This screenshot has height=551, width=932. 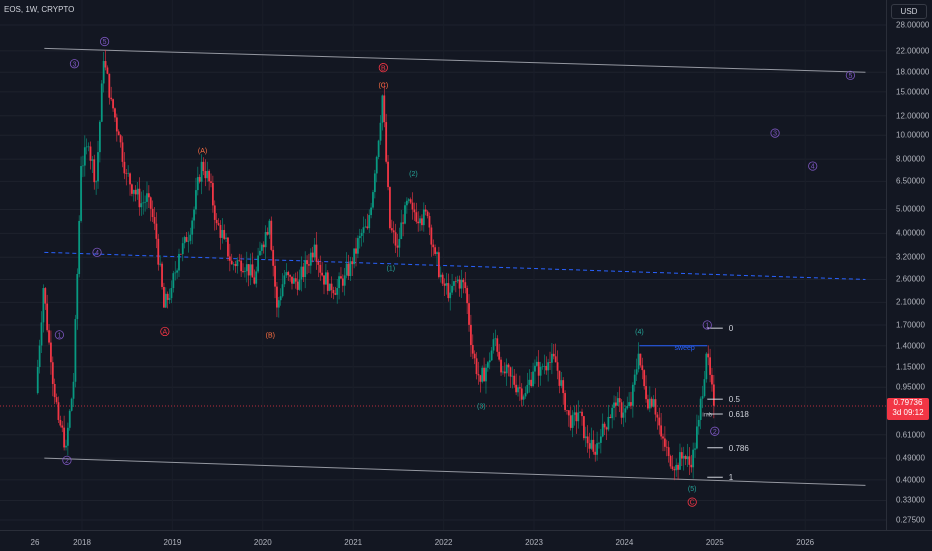 What do you see at coordinates (850, 76) in the screenshot?
I see `wave-label: 5` at bounding box center [850, 76].